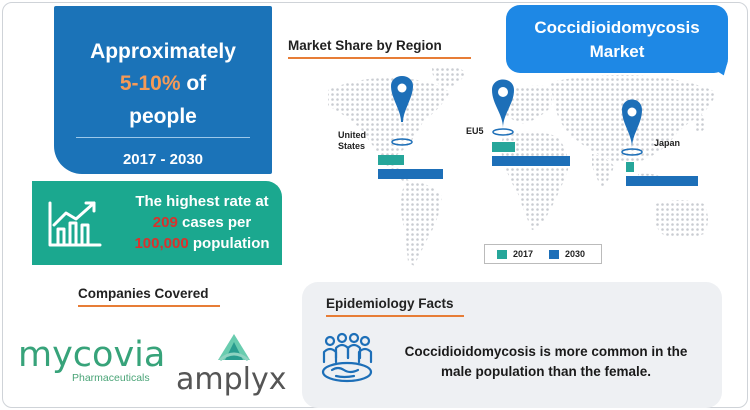 The image size is (750, 410). What do you see at coordinates (347, 357) in the screenshot?
I see `population-group-icon` at bounding box center [347, 357].